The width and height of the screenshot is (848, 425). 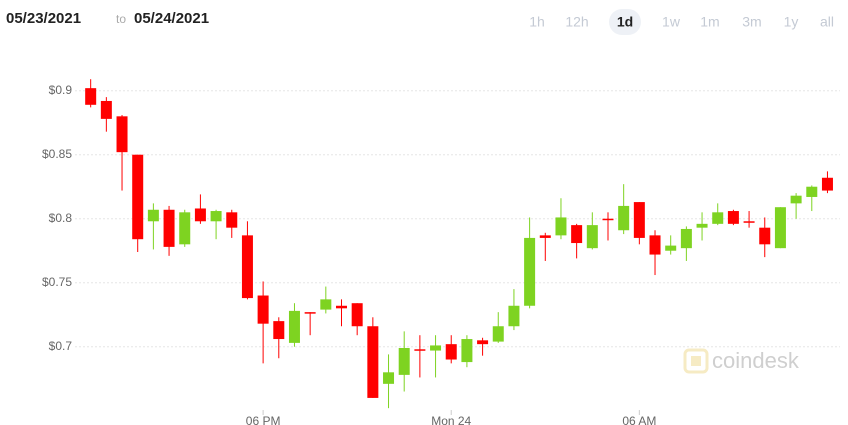 What do you see at coordinates (791, 22) in the screenshot?
I see `range-button: 1y` at bounding box center [791, 22].